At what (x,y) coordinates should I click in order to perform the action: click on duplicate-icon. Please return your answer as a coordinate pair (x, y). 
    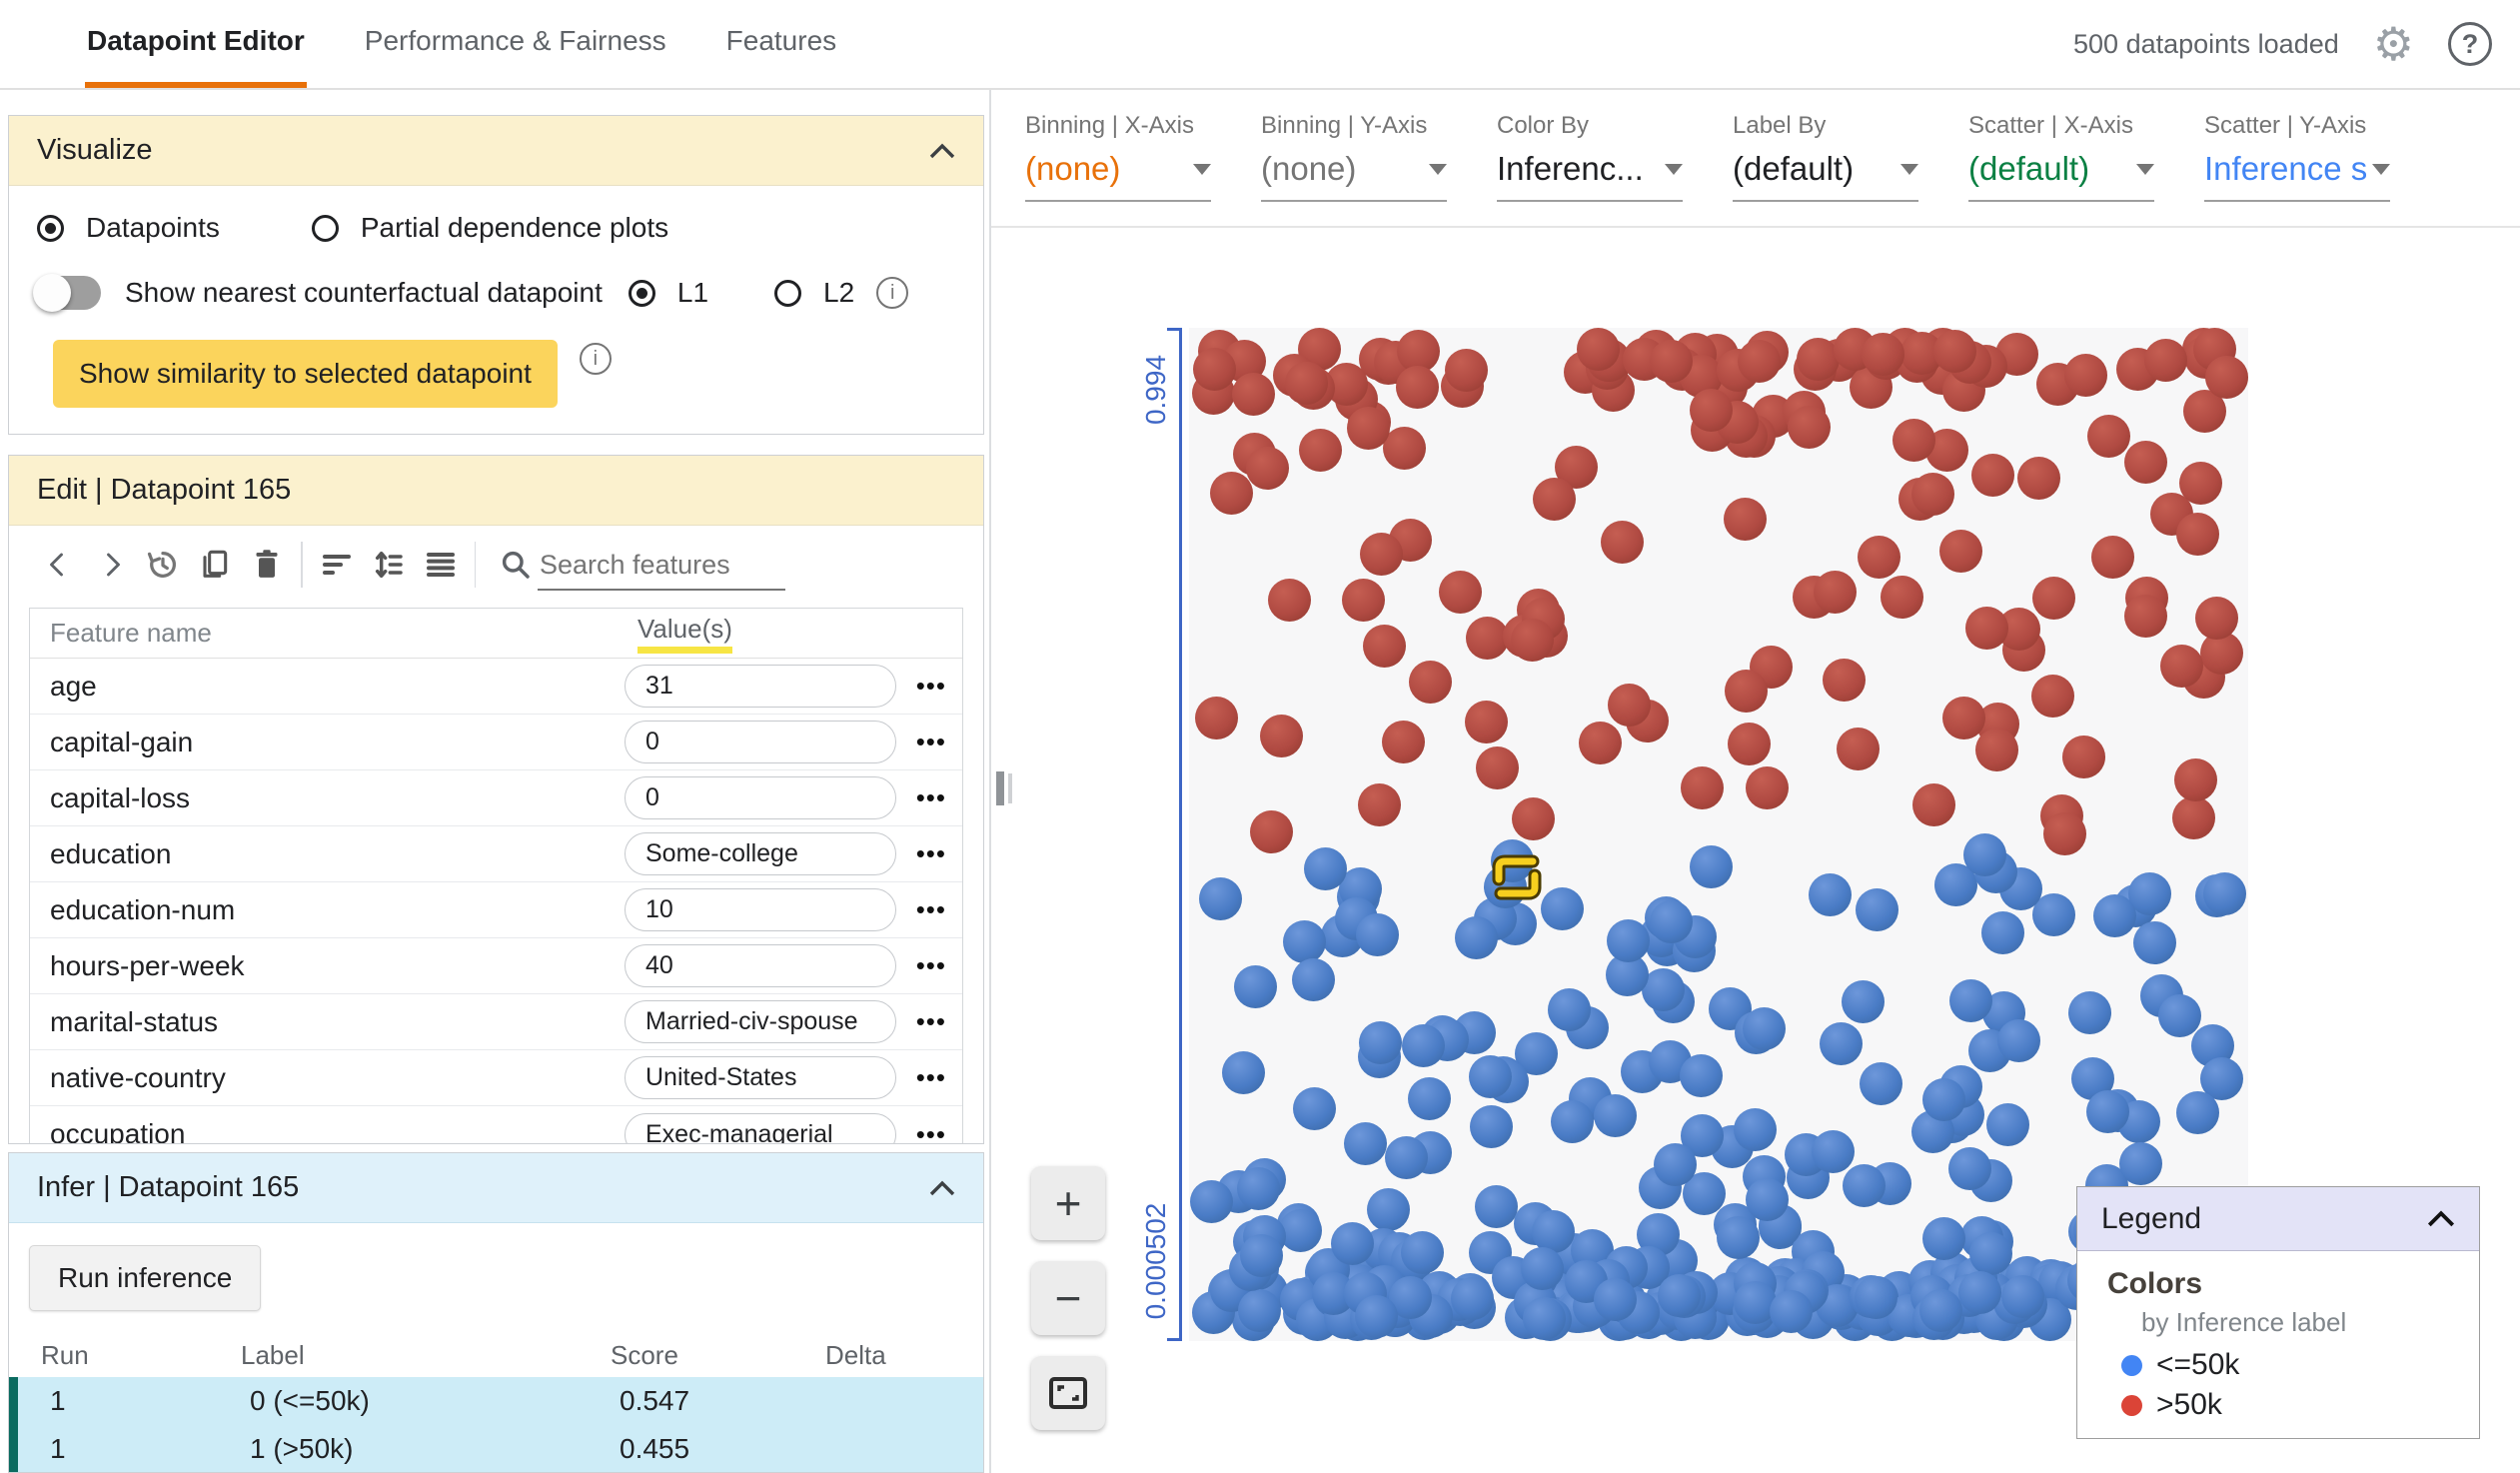
    Looking at the image, I should click on (215, 565).